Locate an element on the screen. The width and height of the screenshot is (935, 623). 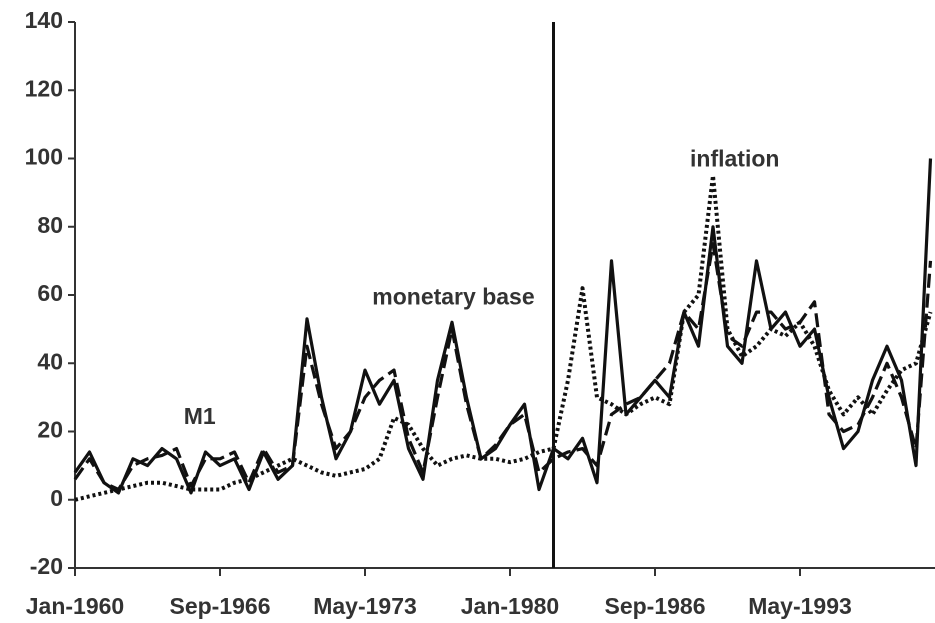
y-tick-label: 120 is located at coordinates (44, 88).